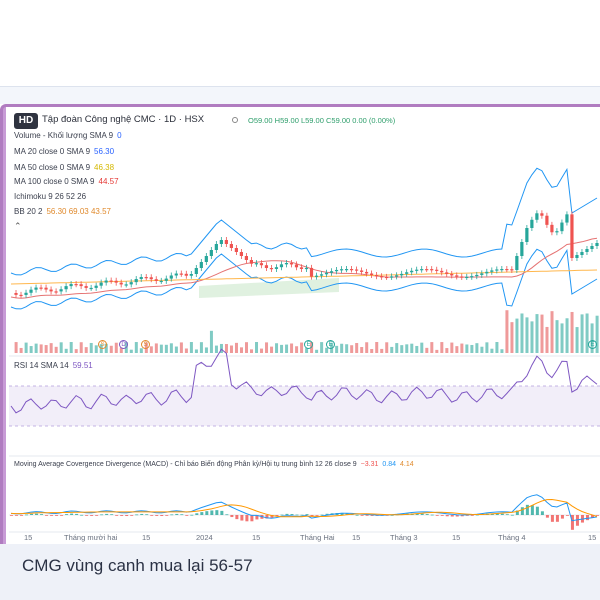  Describe the element at coordinates (204, 537) in the screenshot. I see `x-tick-label: 2024` at that location.